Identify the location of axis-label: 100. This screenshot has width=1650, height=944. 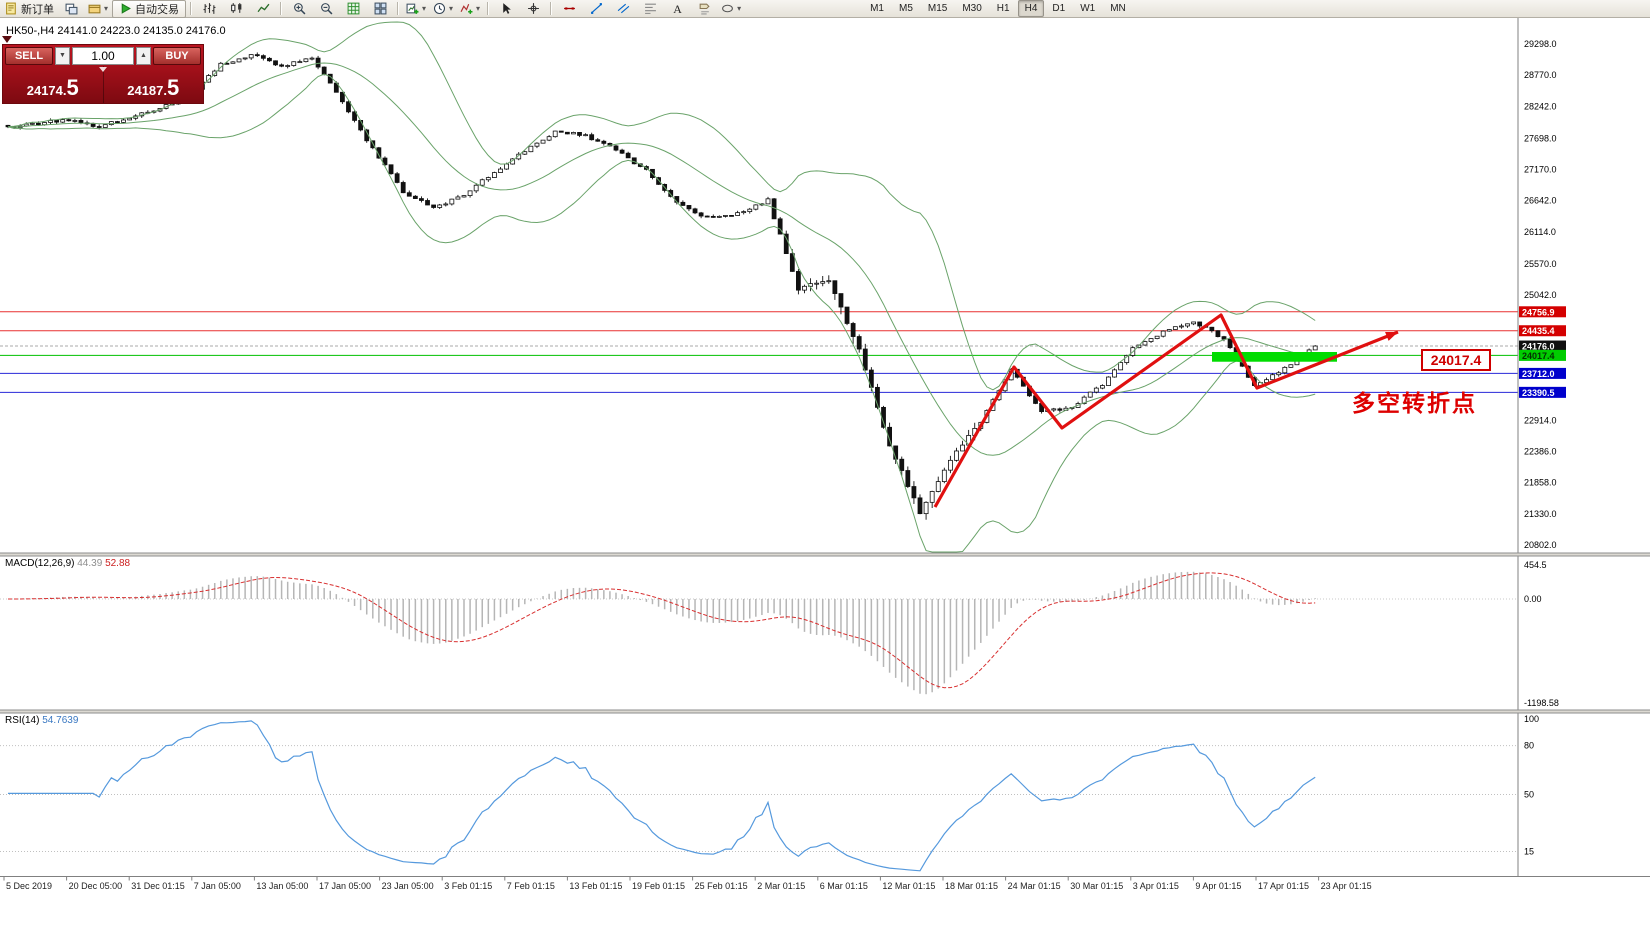
(1531, 719).